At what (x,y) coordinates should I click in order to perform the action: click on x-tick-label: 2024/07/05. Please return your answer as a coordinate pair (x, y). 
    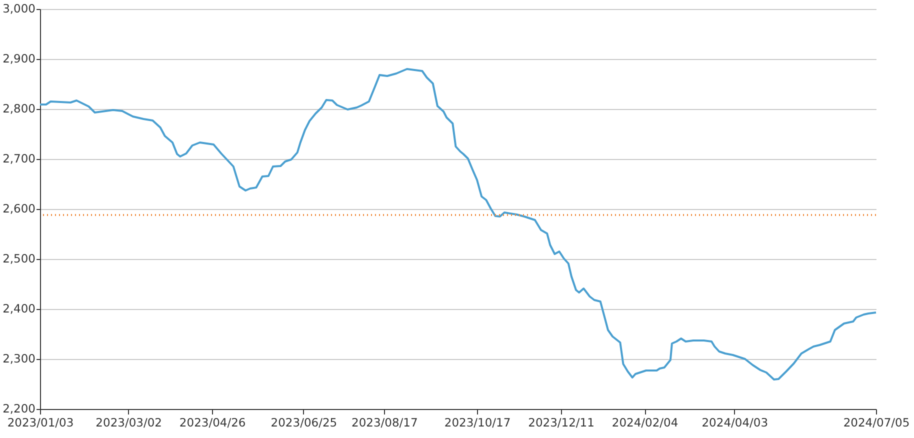
    Looking at the image, I should click on (876, 423).